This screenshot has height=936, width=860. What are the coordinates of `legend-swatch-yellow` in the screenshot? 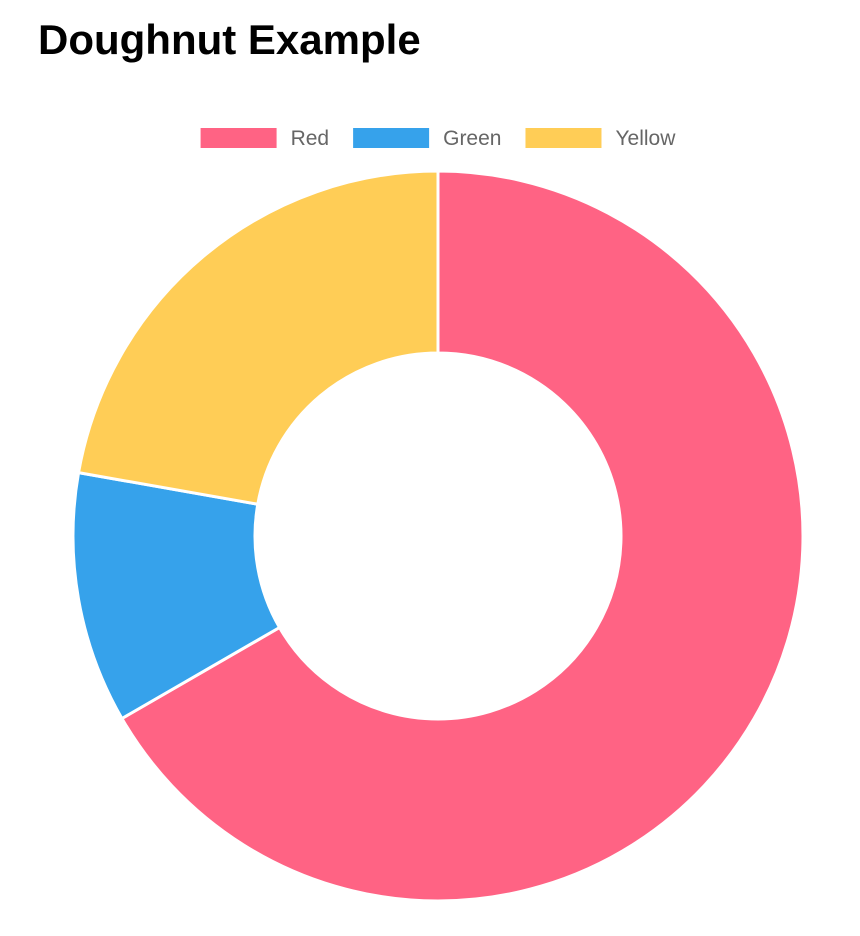 It's located at (563, 138).